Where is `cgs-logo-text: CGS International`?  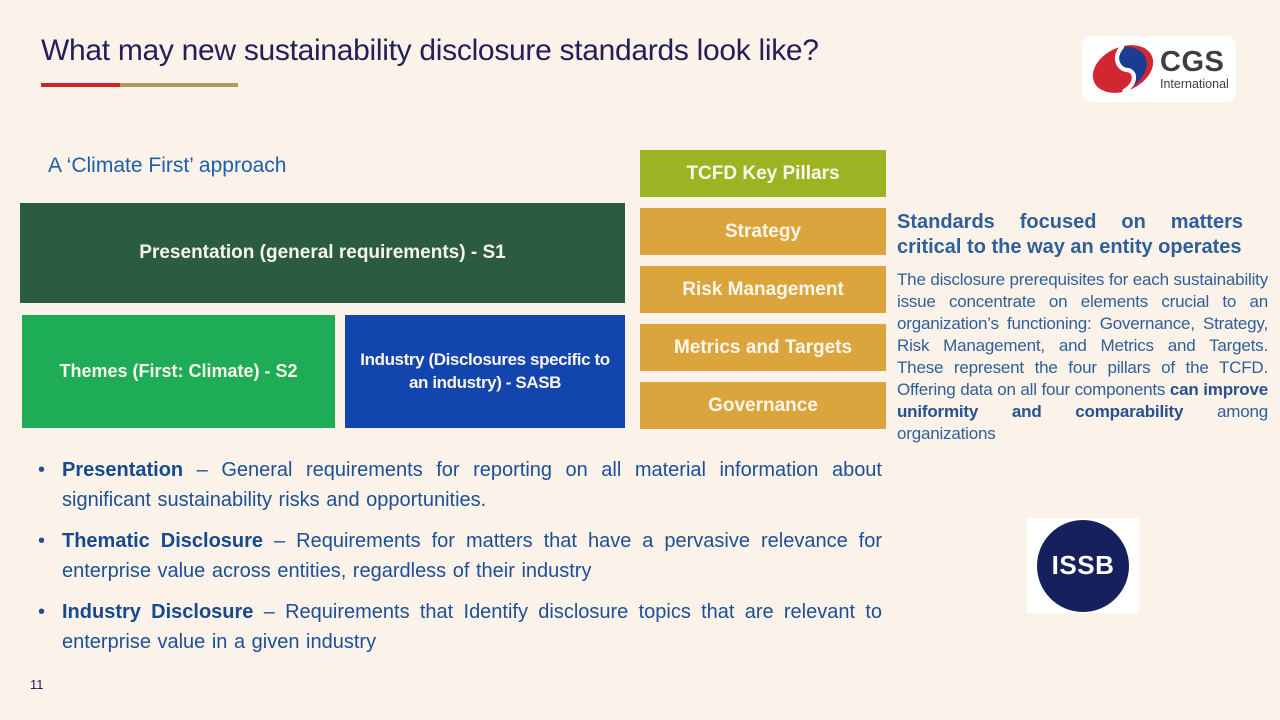
cgs-logo-text: CGS International is located at coordinates (1194, 68).